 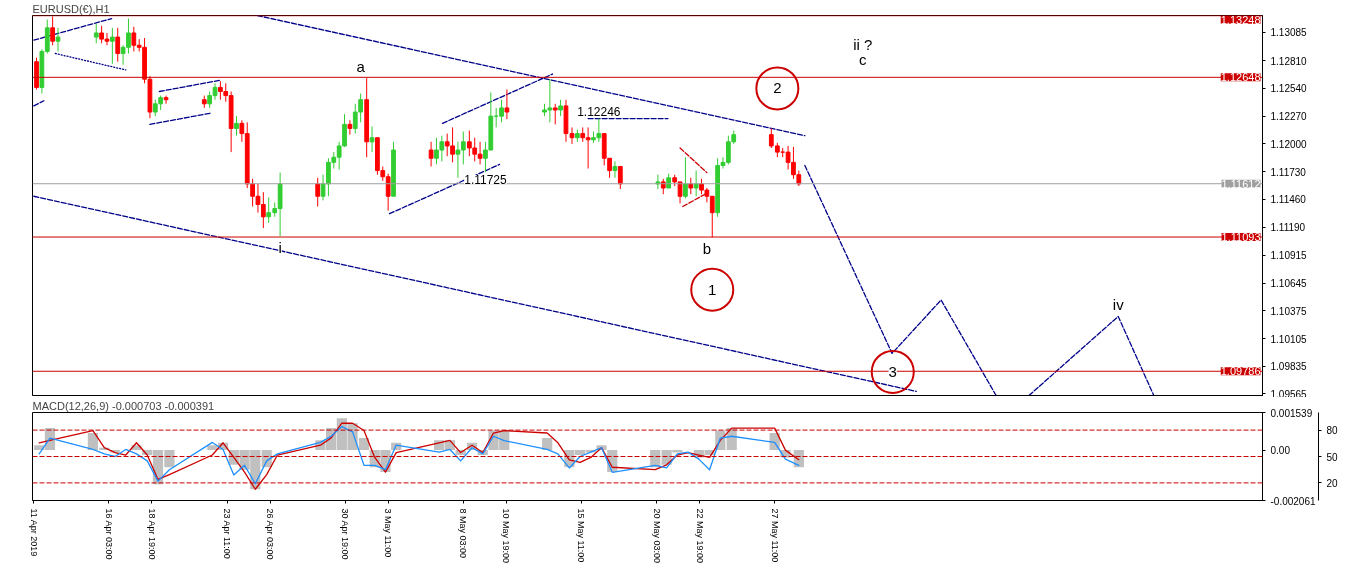 What do you see at coordinates (1289, 33) in the screenshot?
I see `y-tick-label: 1.13085` at bounding box center [1289, 33].